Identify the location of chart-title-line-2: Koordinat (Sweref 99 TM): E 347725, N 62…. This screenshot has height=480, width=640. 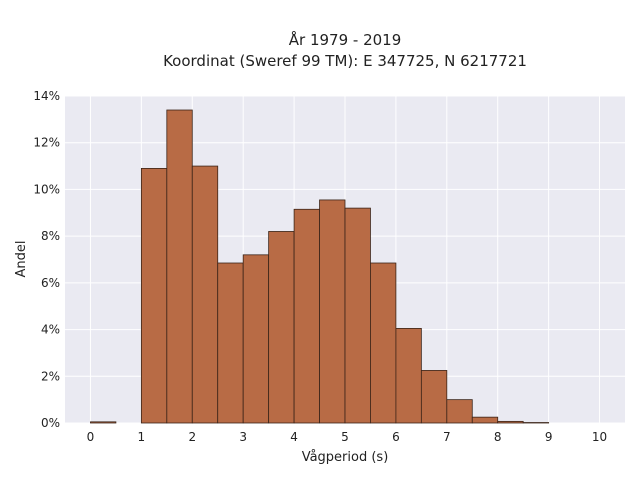
(345, 61).